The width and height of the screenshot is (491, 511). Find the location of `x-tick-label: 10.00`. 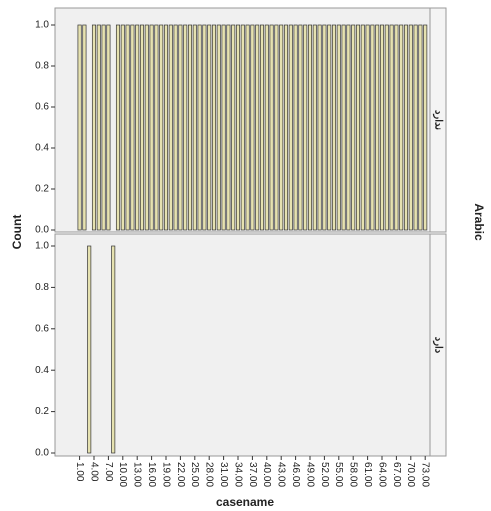

x-tick-label: 10.00 is located at coordinates (122, 474).